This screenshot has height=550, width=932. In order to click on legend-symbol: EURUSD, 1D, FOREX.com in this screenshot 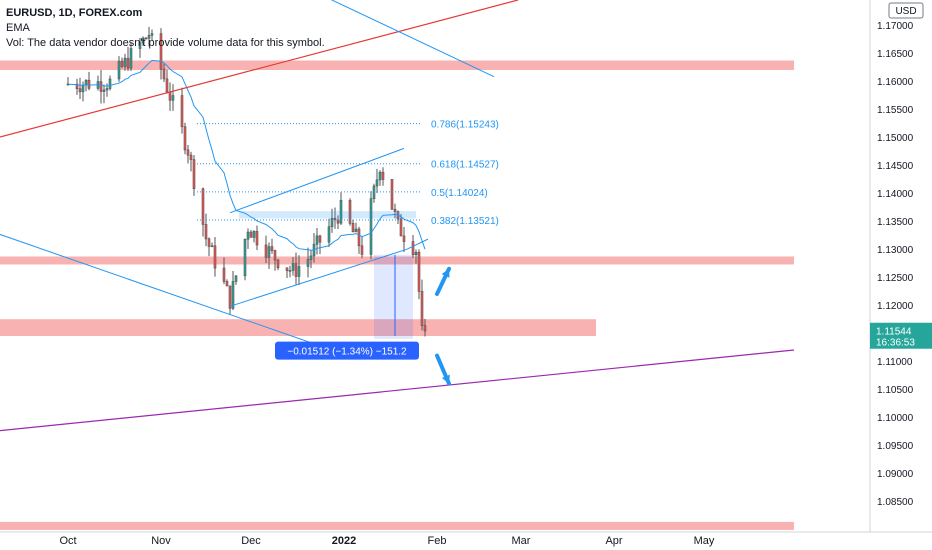, I will do `click(74, 13)`.